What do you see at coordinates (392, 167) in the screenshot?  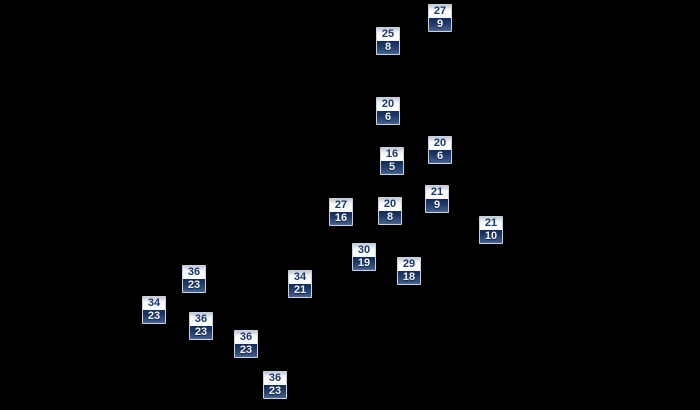 I see `min-temperature: 5` at bounding box center [392, 167].